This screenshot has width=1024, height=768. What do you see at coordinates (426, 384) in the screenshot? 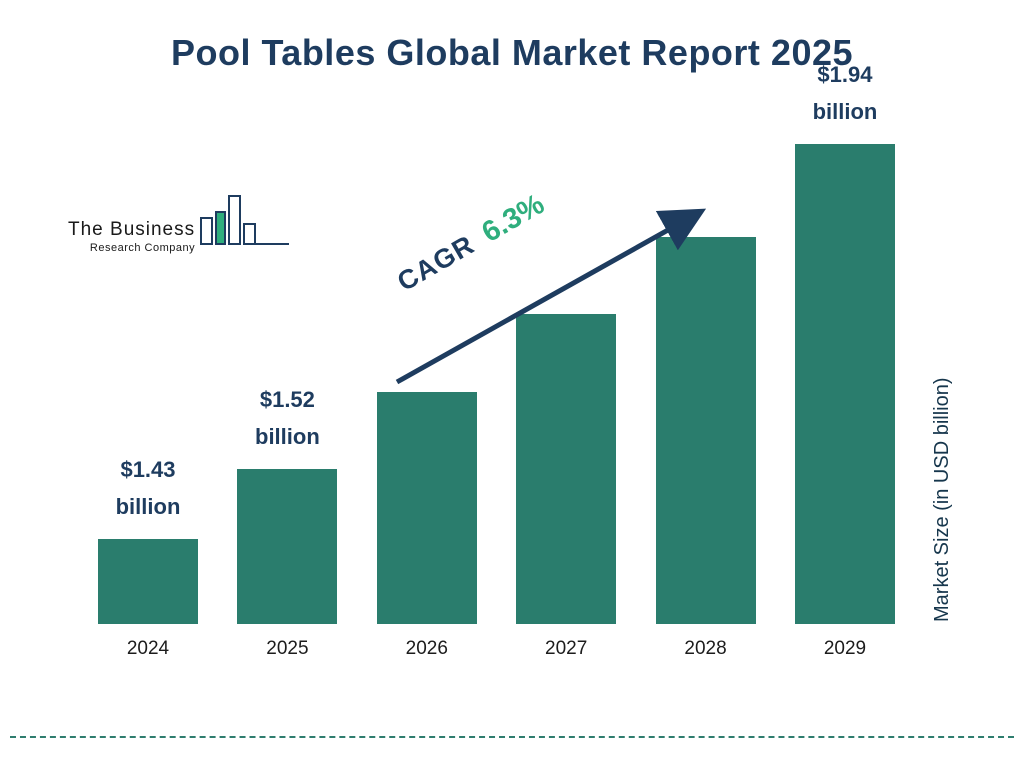
I see `bar-area-2026` at bounding box center [426, 384].